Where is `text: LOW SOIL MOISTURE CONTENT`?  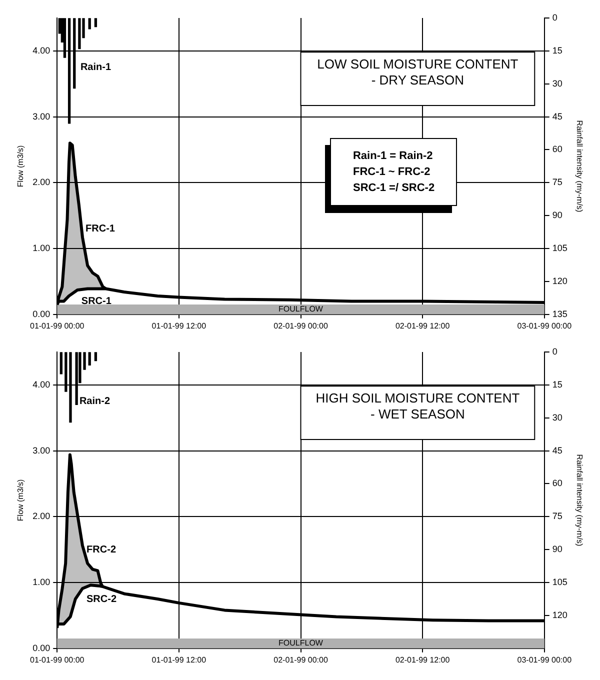
text: LOW SOIL MOISTURE CONTENT is located at coordinates (417, 64).